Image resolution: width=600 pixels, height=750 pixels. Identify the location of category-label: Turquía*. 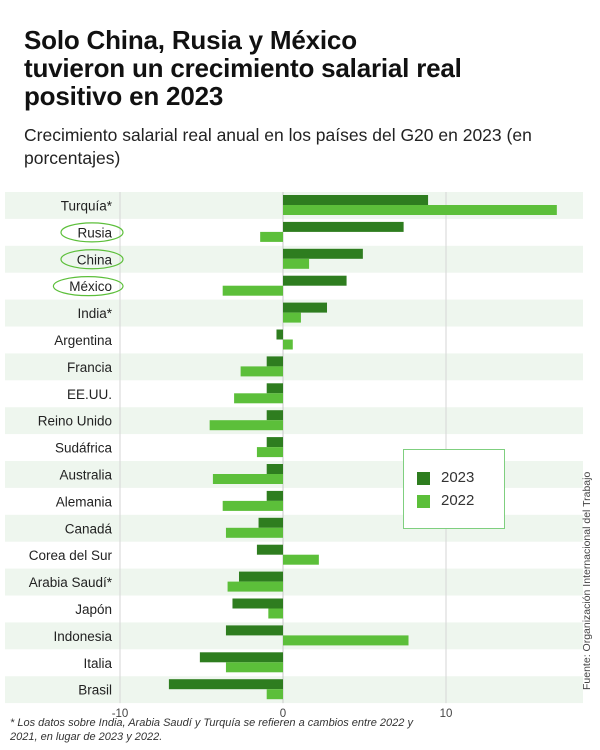
(87, 205).